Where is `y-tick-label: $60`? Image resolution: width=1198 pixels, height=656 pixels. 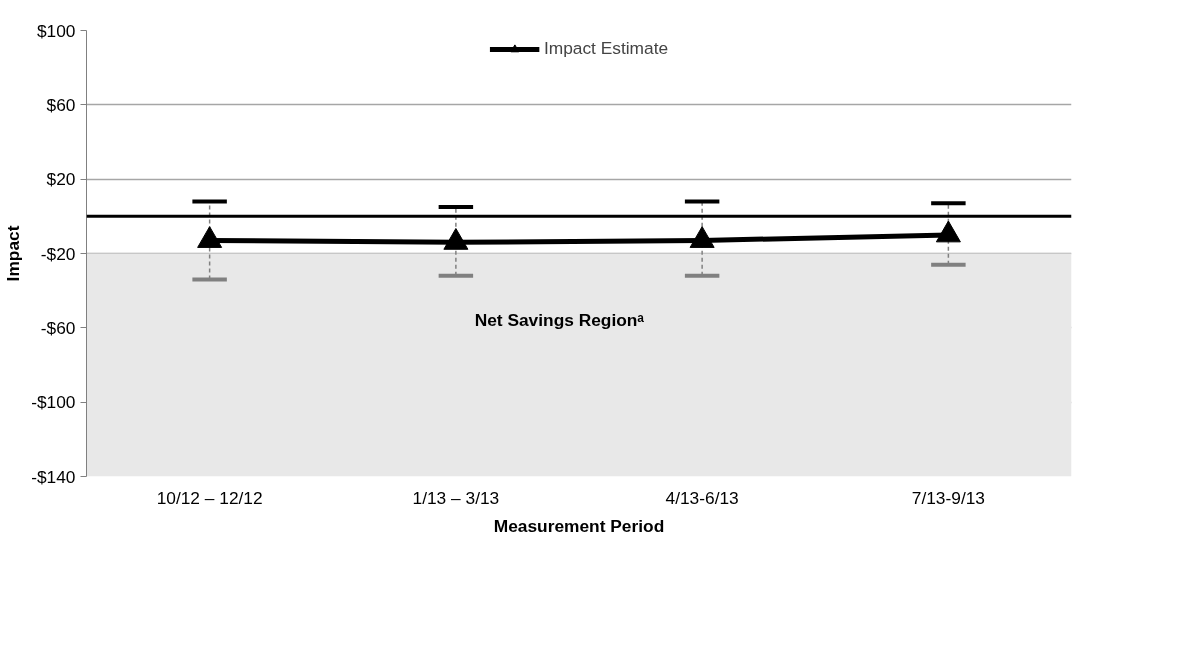
y-tick-label: $60 is located at coordinates (61, 104).